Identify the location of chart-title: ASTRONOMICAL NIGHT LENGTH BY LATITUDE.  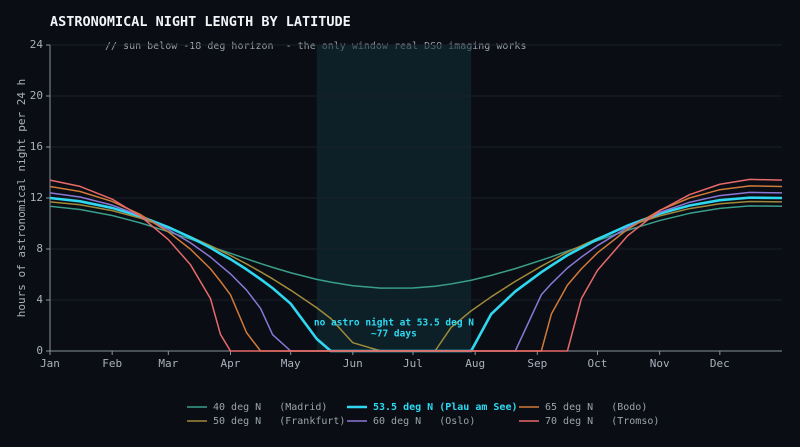
(200, 22).